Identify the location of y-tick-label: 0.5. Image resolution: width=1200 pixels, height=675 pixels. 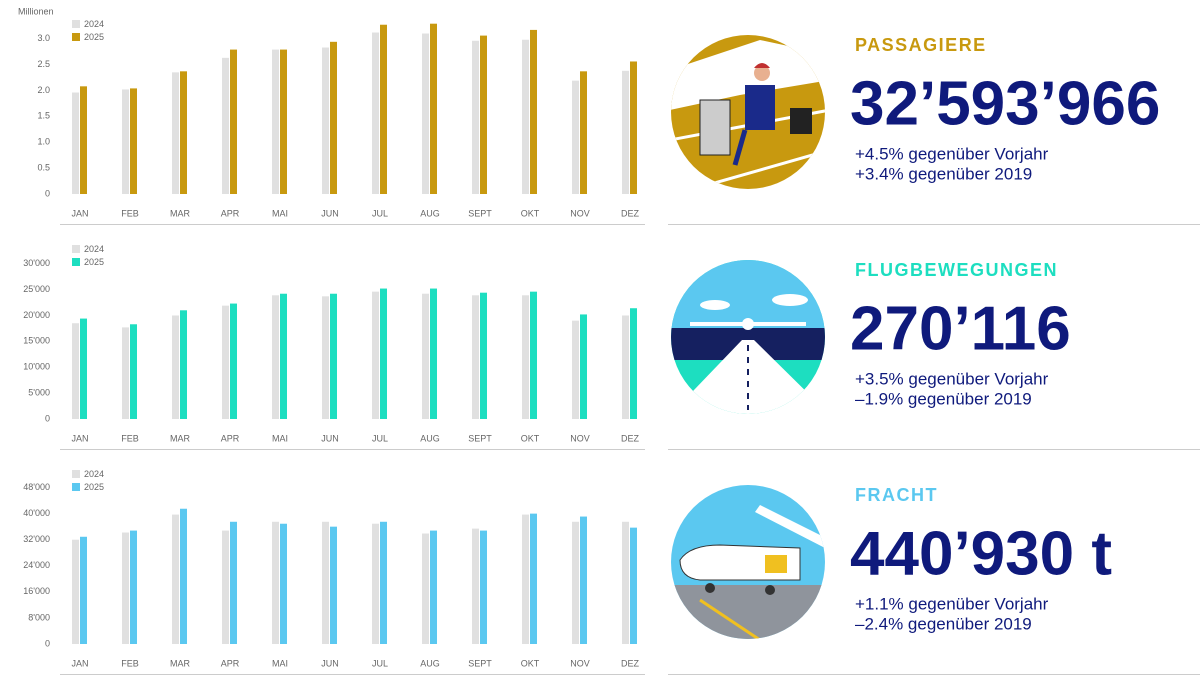
(43, 167).